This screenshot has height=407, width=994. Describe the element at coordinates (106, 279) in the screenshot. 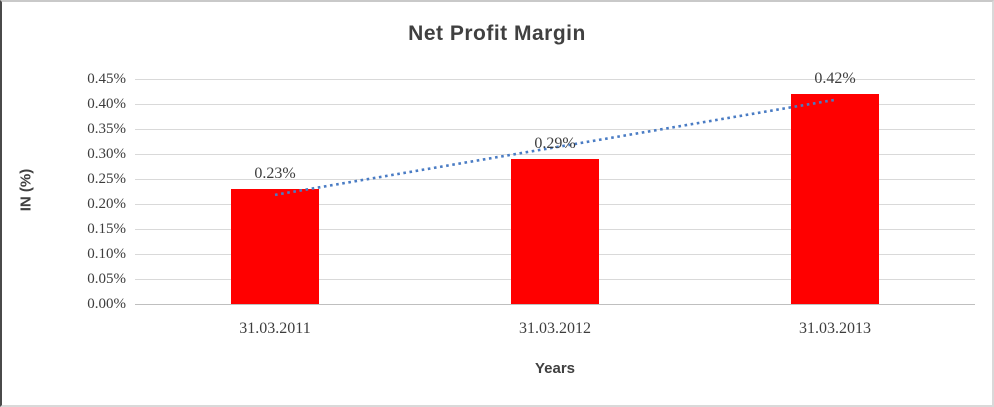

I see `y-tick-label: 0.05%` at that location.